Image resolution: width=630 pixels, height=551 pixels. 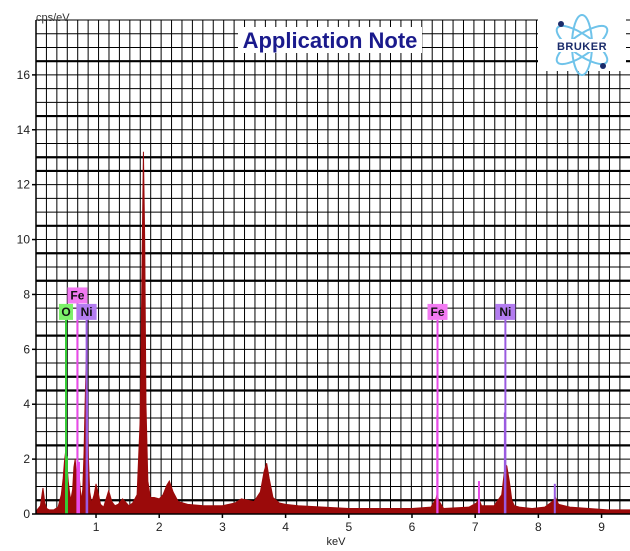 I want to click on x-tick-label: 3, so click(x=222, y=527).